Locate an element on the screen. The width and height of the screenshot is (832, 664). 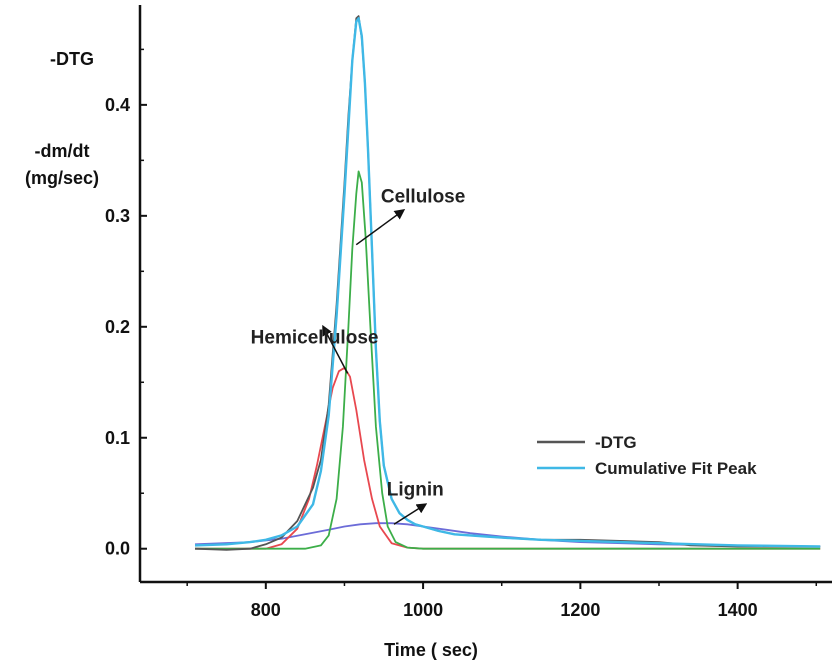
legend: -DTG Cumulative Fit Peak is located at coordinates (647, 455).